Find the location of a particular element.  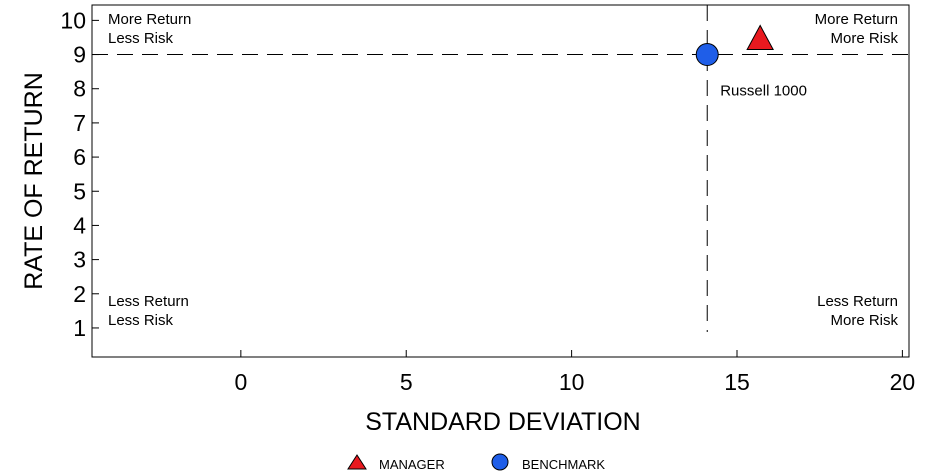

y-tick-label-10: 10 is located at coordinates (73, 20).